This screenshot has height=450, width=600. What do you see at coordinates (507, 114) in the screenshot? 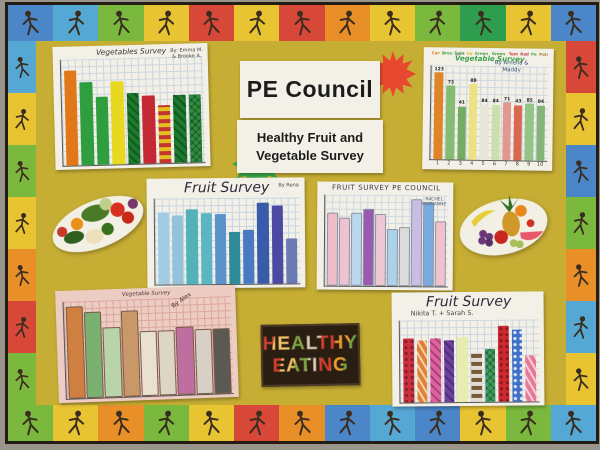
I see `bar: 71` at bounding box center [507, 114].